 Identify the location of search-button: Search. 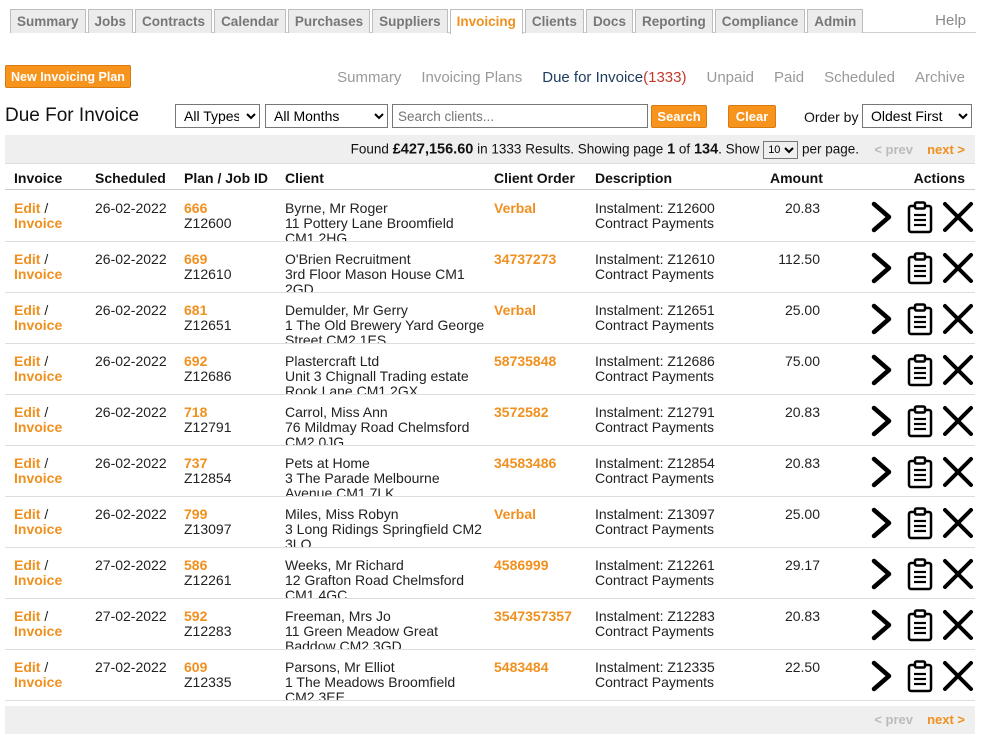
(679, 116).